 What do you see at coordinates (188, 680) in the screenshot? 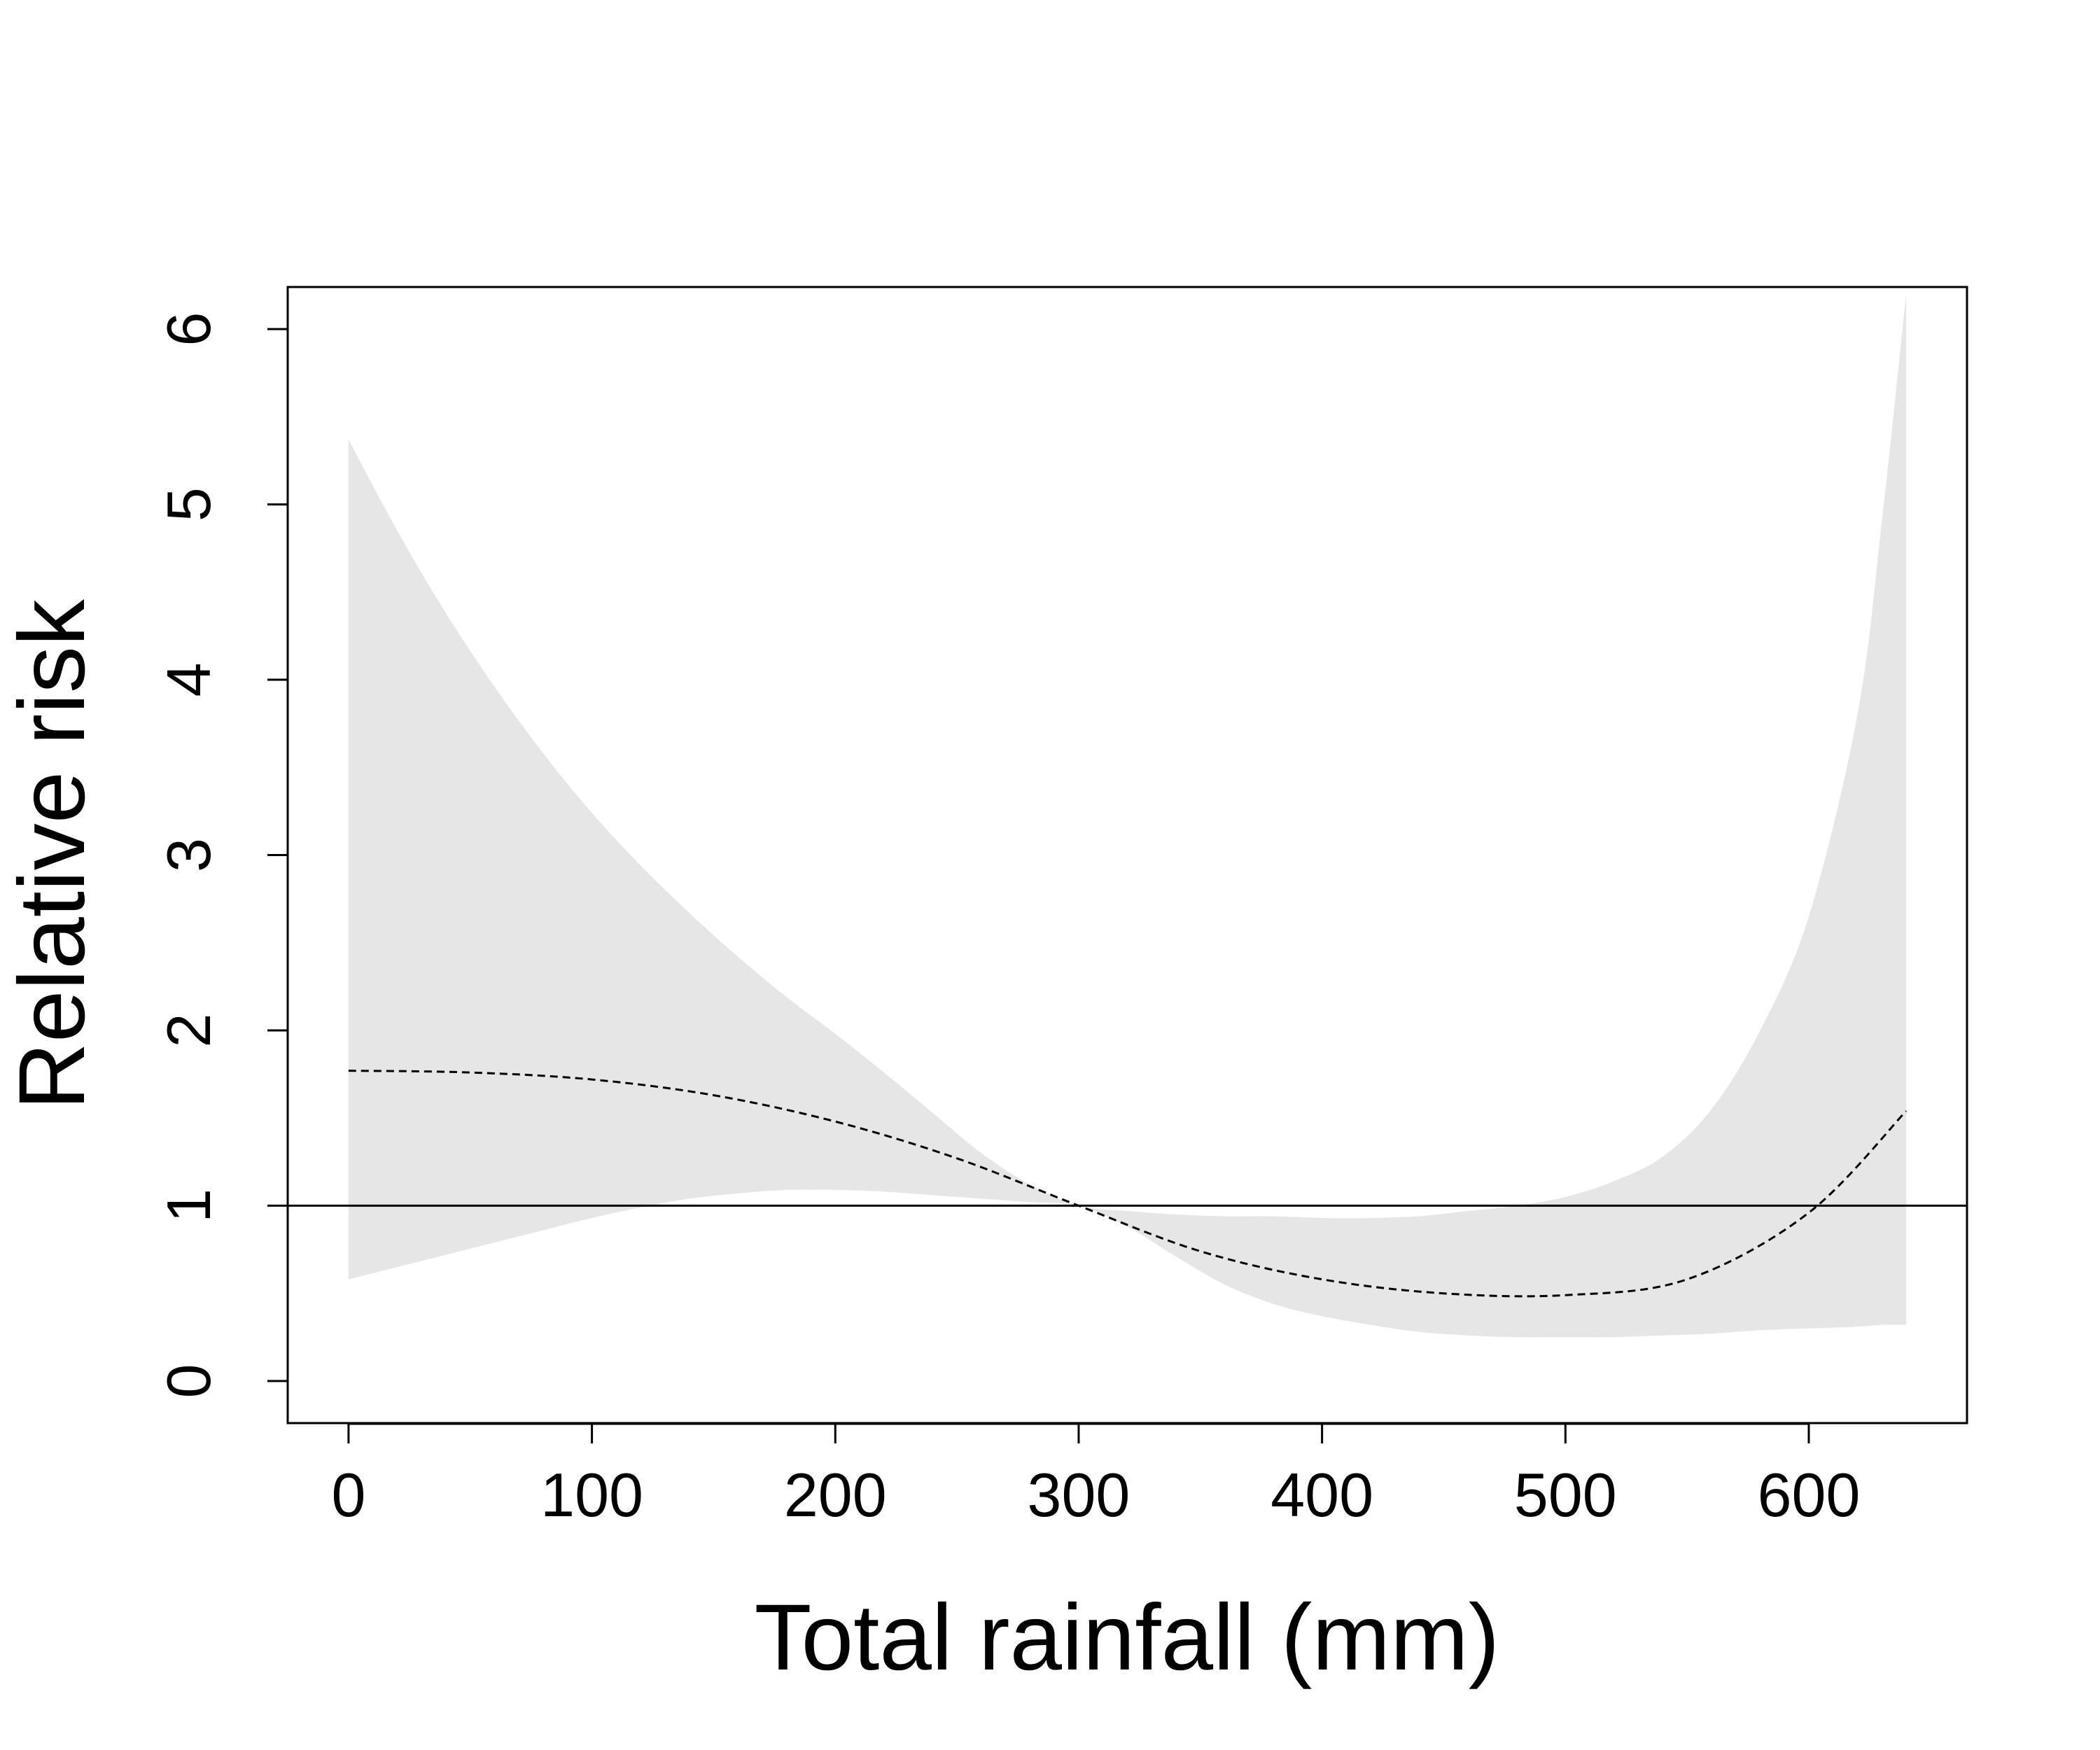
I see `y-tick-label: 4` at bounding box center [188, 680].